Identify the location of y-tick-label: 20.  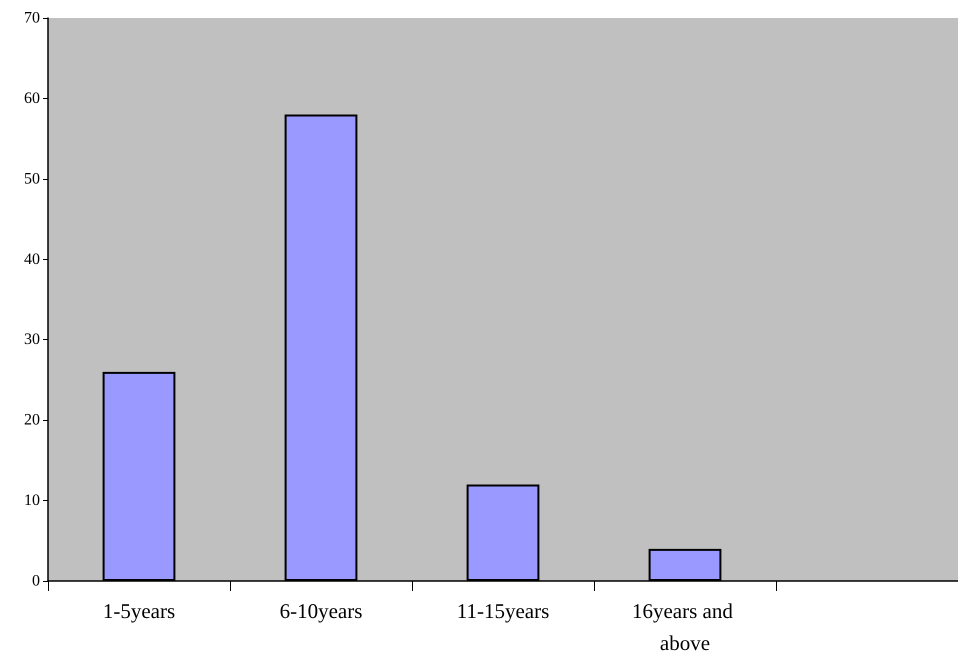
(32, 420).